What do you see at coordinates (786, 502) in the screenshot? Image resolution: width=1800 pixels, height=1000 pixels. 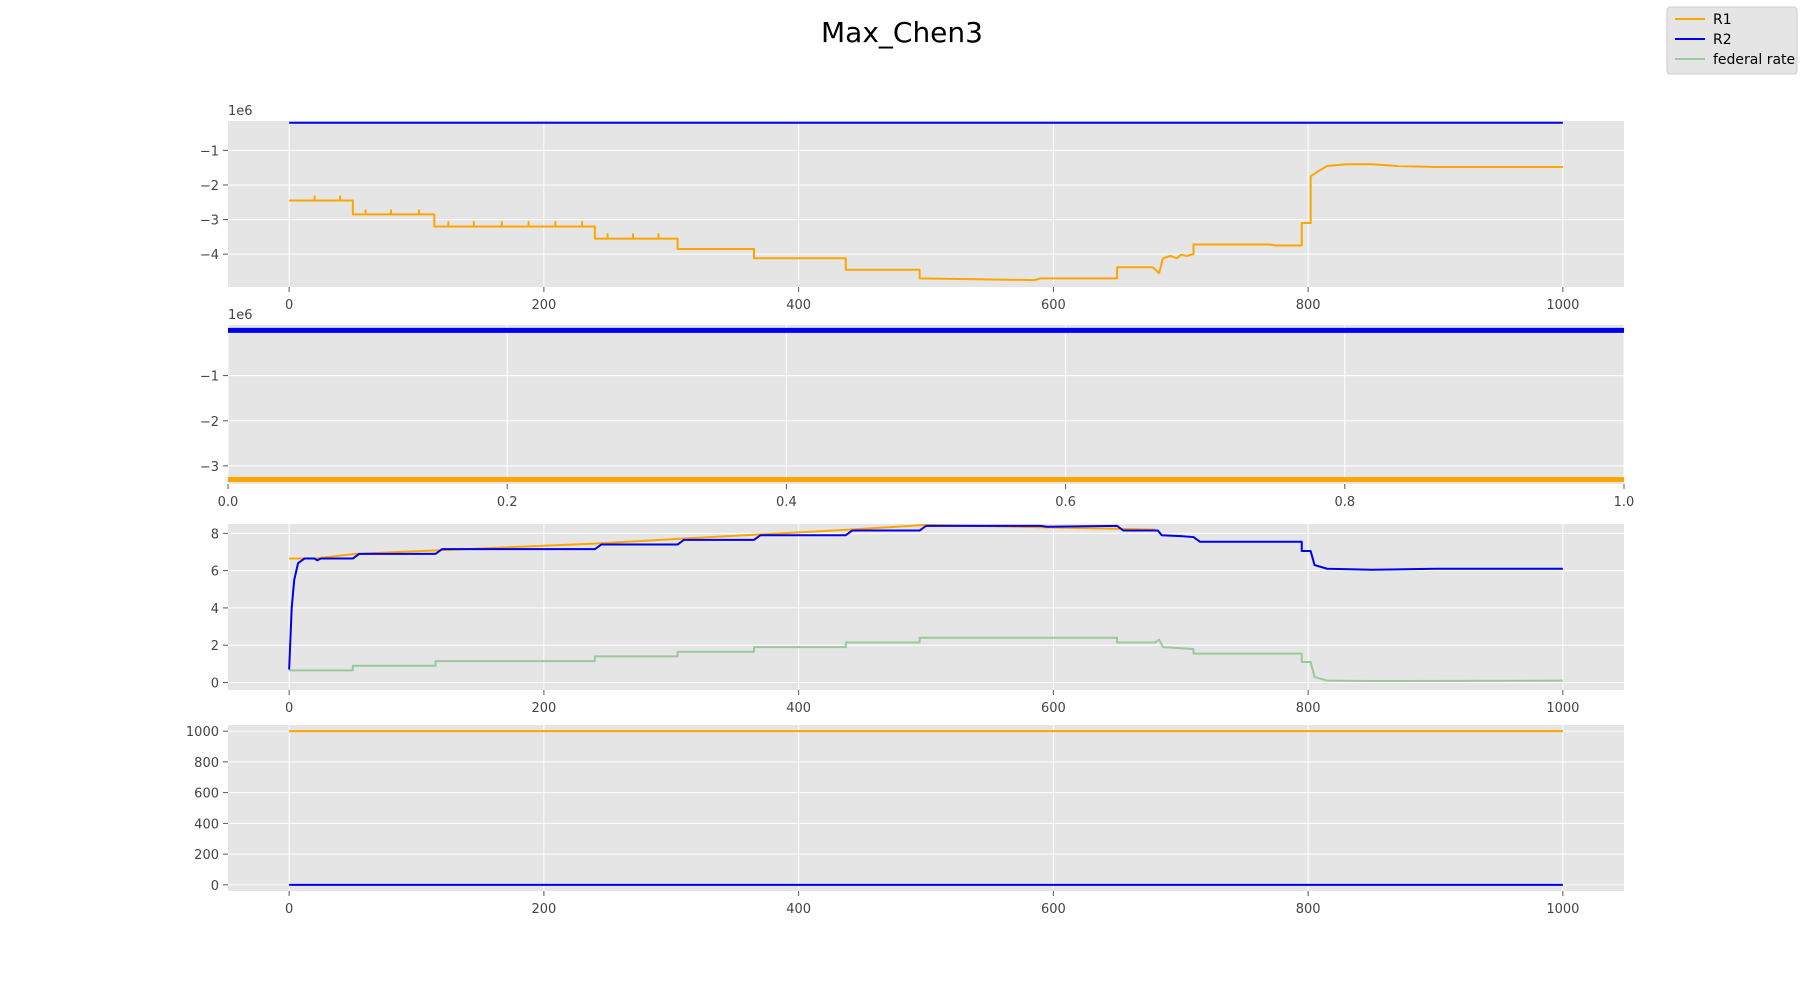 I see `x-tick-label: 0.4` at bounding box center [786, 502].